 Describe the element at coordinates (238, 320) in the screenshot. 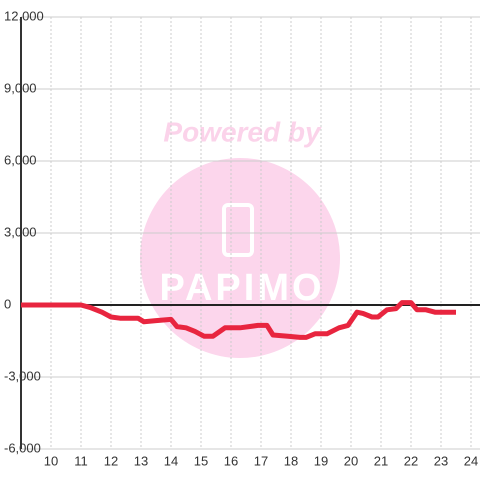

I see `data-line` at that location.